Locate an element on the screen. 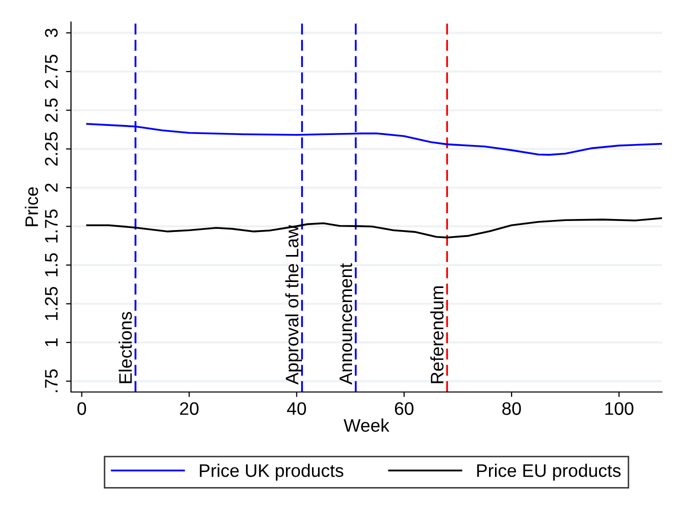 The image size is (688, 505). y-tick-label: 2.5 is located at coordinates (51, 110).